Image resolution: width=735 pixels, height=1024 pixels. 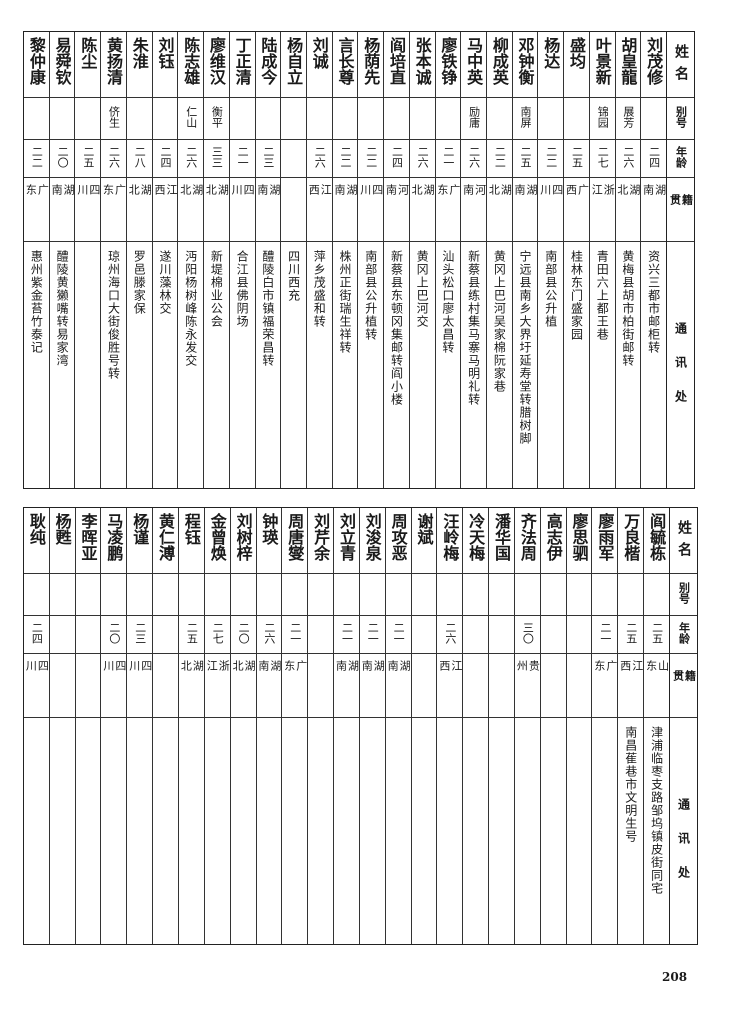 I want to click on native-cell: 山东, so click(x=656, y=686).